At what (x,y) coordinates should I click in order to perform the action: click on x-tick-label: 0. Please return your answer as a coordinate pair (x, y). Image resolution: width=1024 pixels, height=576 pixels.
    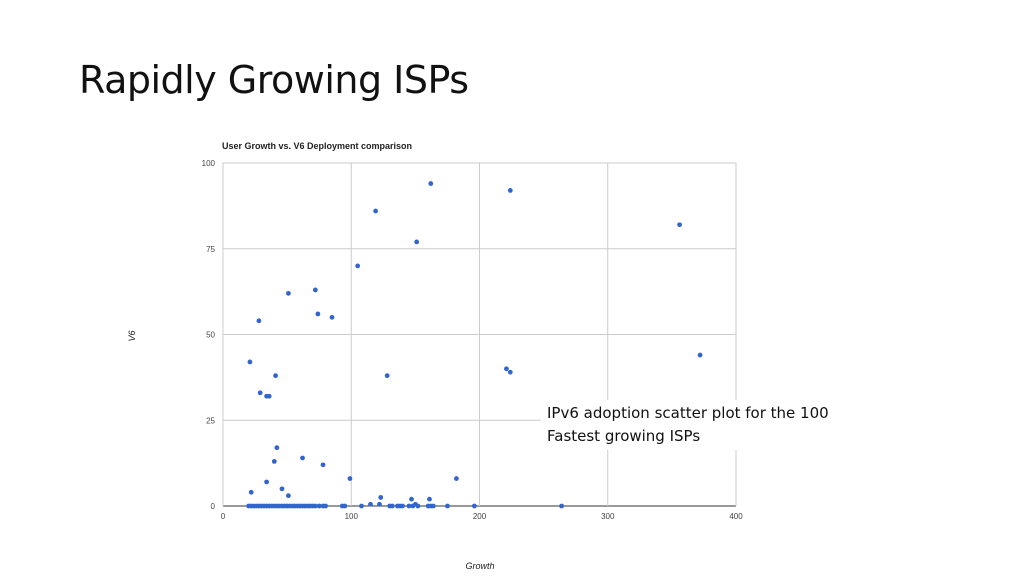
    Looking at the image, I should click on (223, 516).